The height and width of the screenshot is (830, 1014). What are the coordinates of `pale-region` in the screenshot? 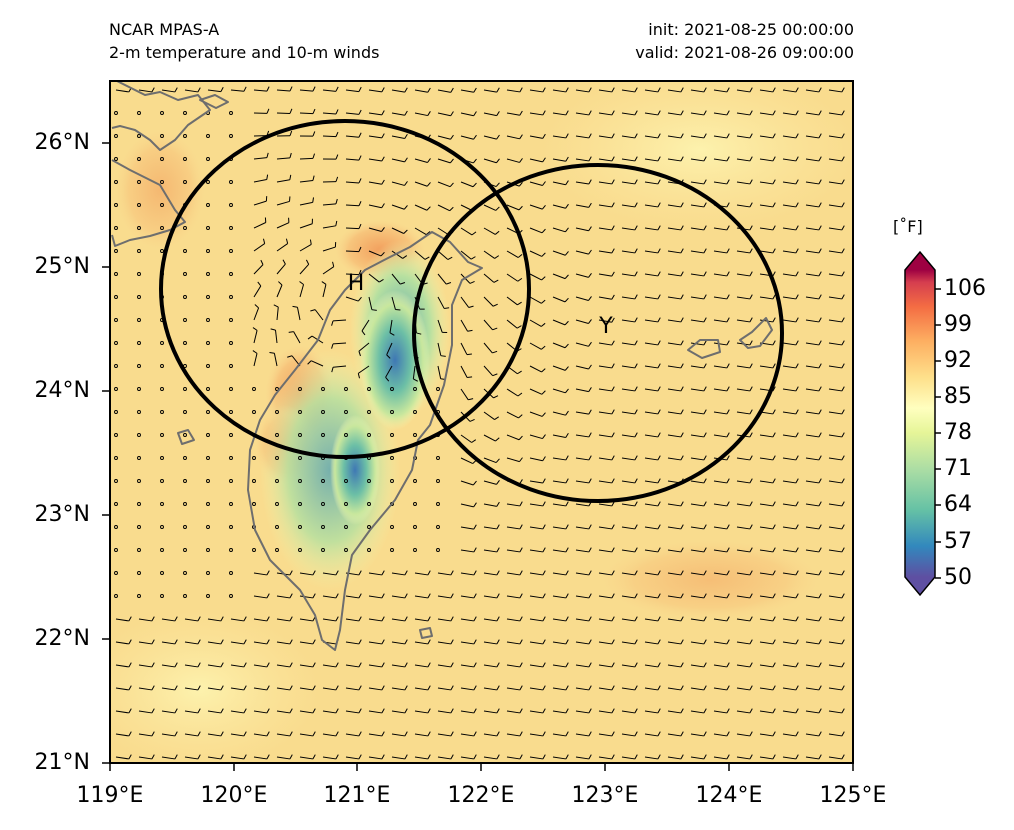 It's located at (215, 686).